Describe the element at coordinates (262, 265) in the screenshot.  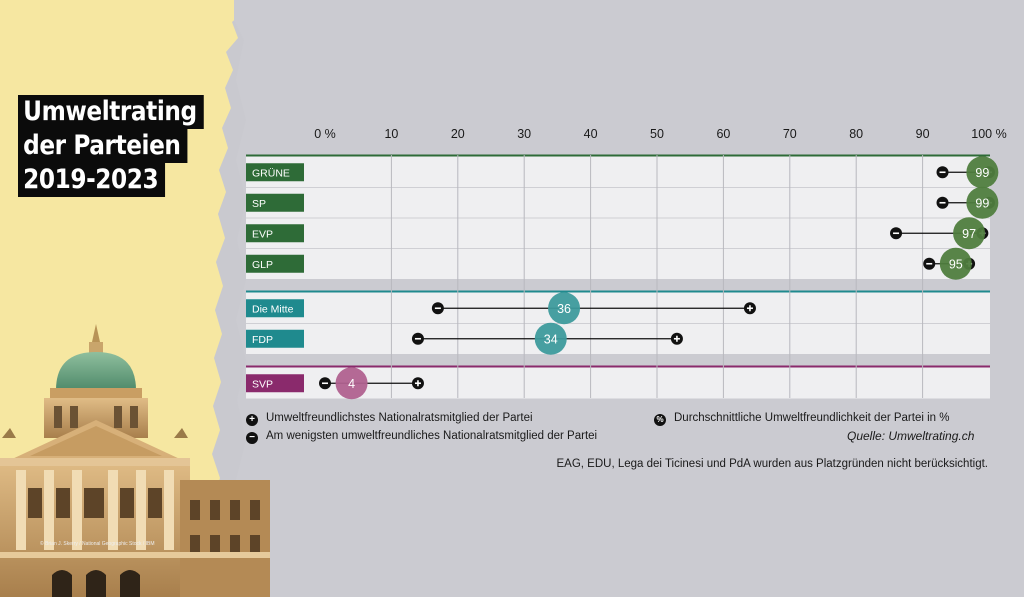
I see `party-label: GLP` at that location.